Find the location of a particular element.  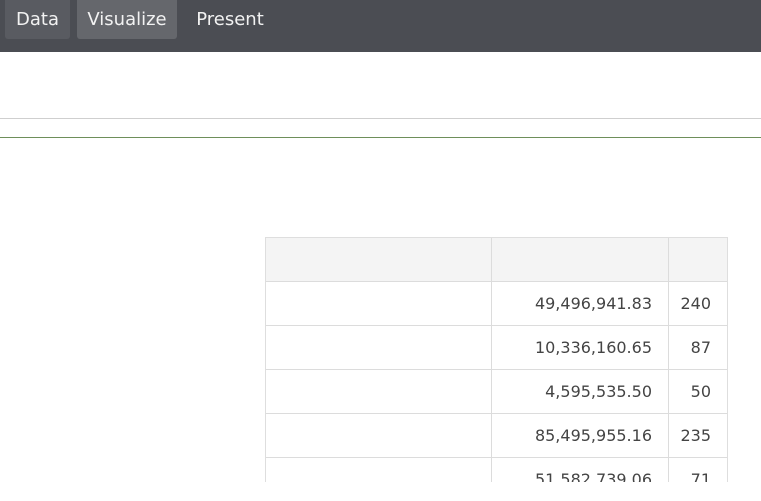

tab-present: Present is located at coordinates (230, 19).